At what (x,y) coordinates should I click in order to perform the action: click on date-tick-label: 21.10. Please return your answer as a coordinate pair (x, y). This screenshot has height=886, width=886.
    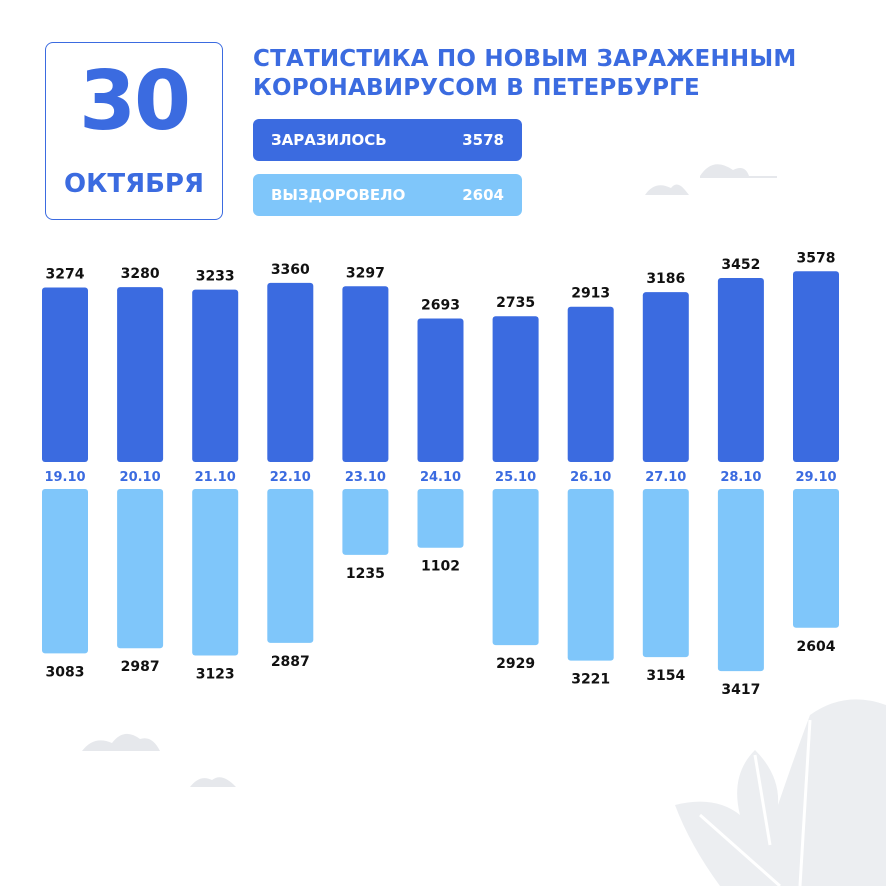
    Looking at the image, I should click on (215, 477).